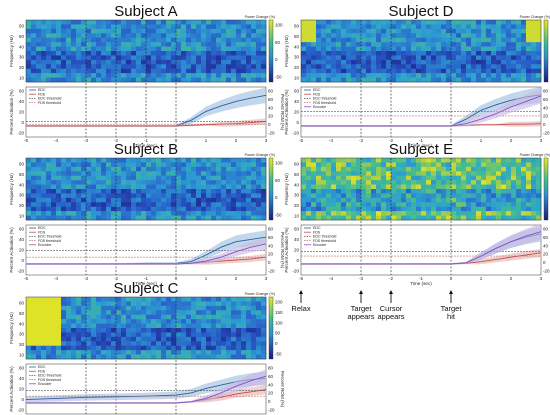 This screenshot has height=415, width=550. What do you see at coordinates (544, 262) in the screenshot?
I see `rom-tick-label: 0` at bounding box center [544, 262].